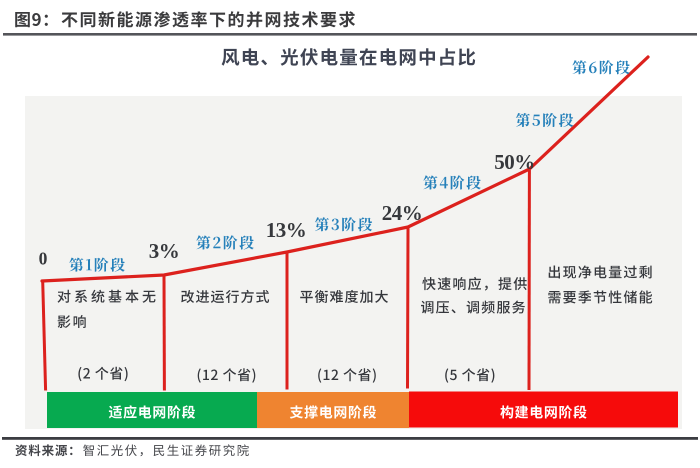 This screenshot has width=700, height=468. I want to click on svg-text: 24%, so click(402, 213).